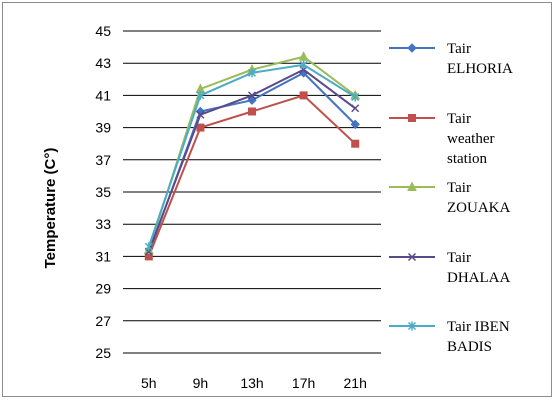  Describe the element at coordinates (449, 268) in the screenshot. I see `legend-entry: Tair DHALAA` at that location.